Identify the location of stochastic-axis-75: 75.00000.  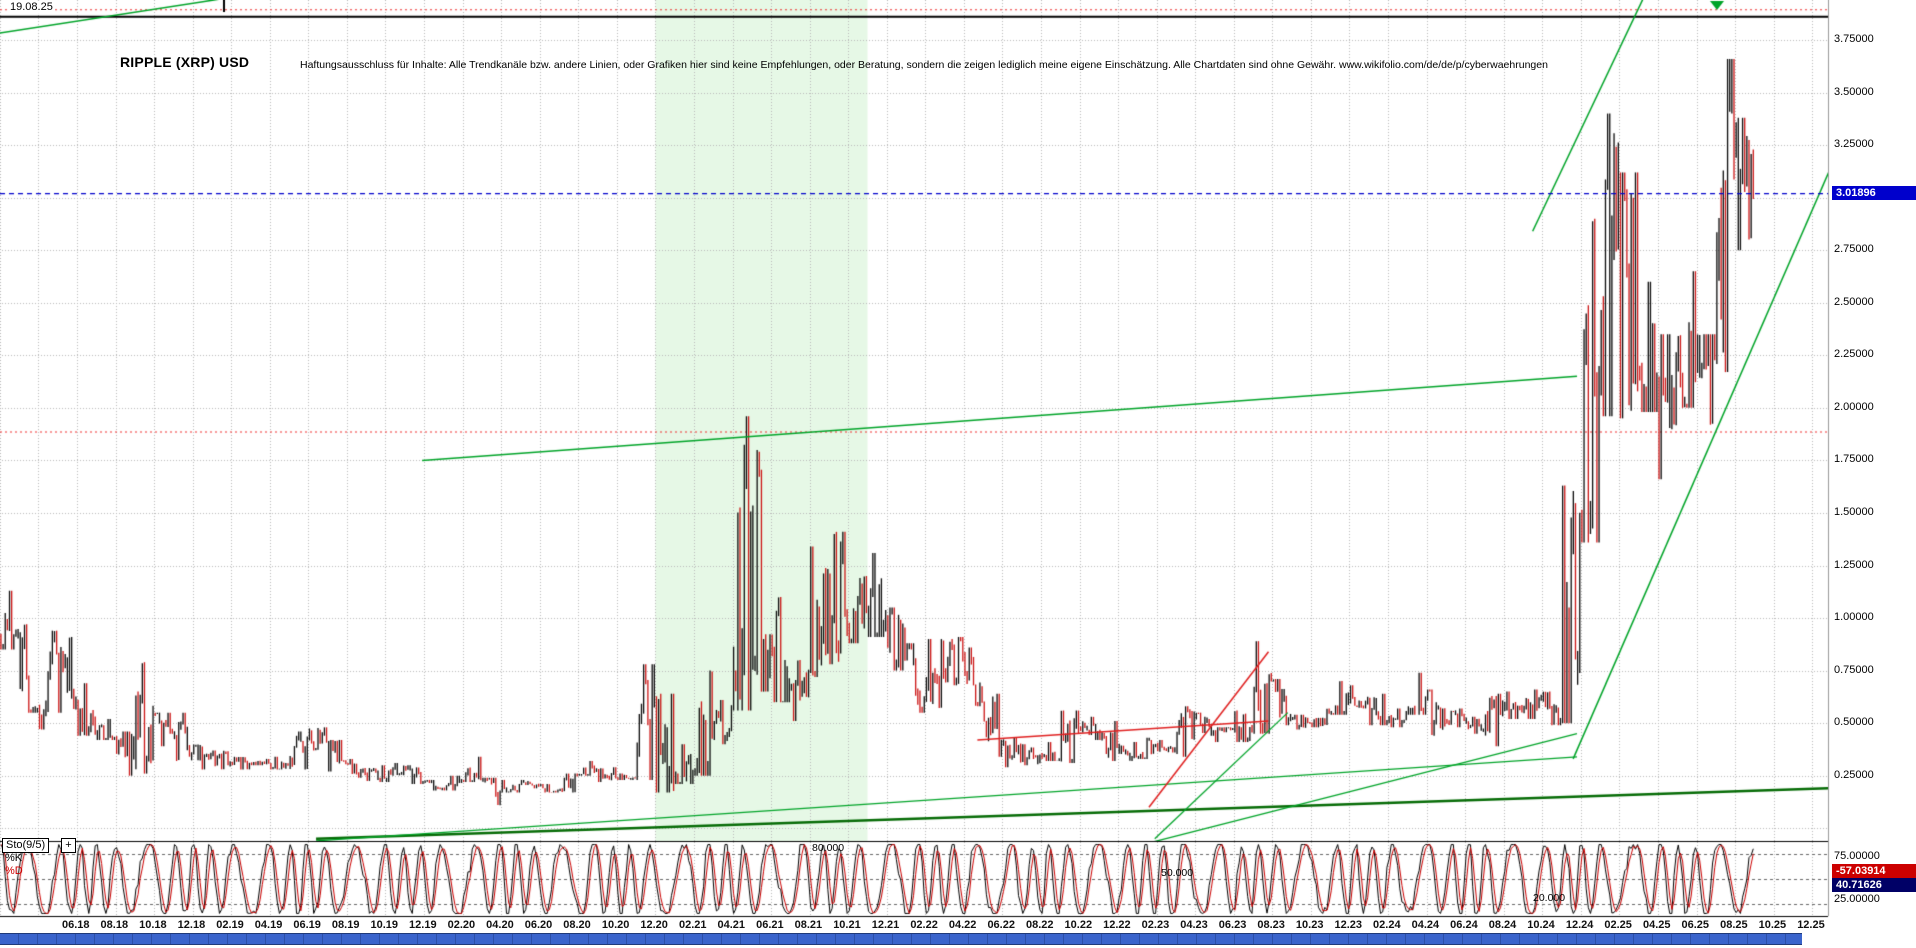
(1857, 856).